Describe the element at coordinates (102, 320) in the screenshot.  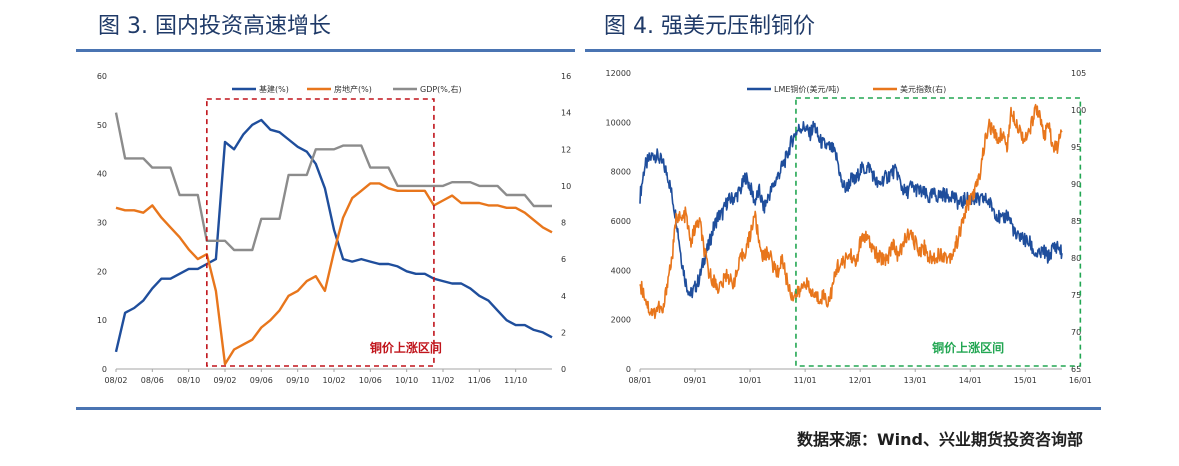
I see `chart1-y-left-tick: 10` at that location.